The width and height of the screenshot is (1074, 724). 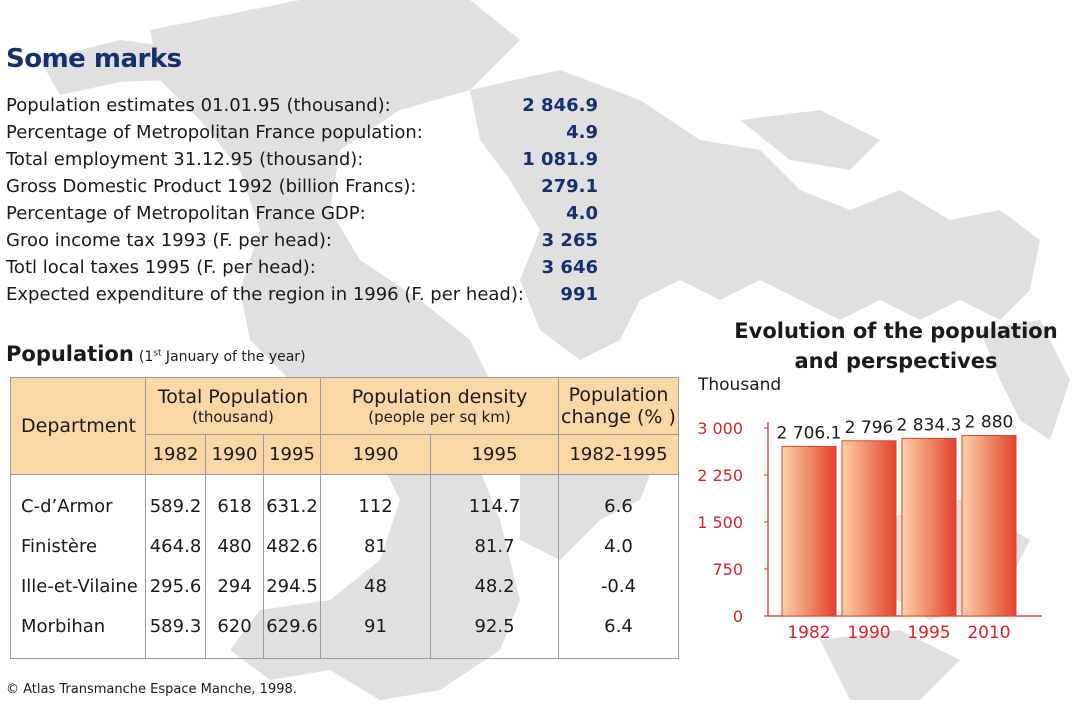 I want to click on bar-value-label: 2 834.3, so click(x=929, y=425).